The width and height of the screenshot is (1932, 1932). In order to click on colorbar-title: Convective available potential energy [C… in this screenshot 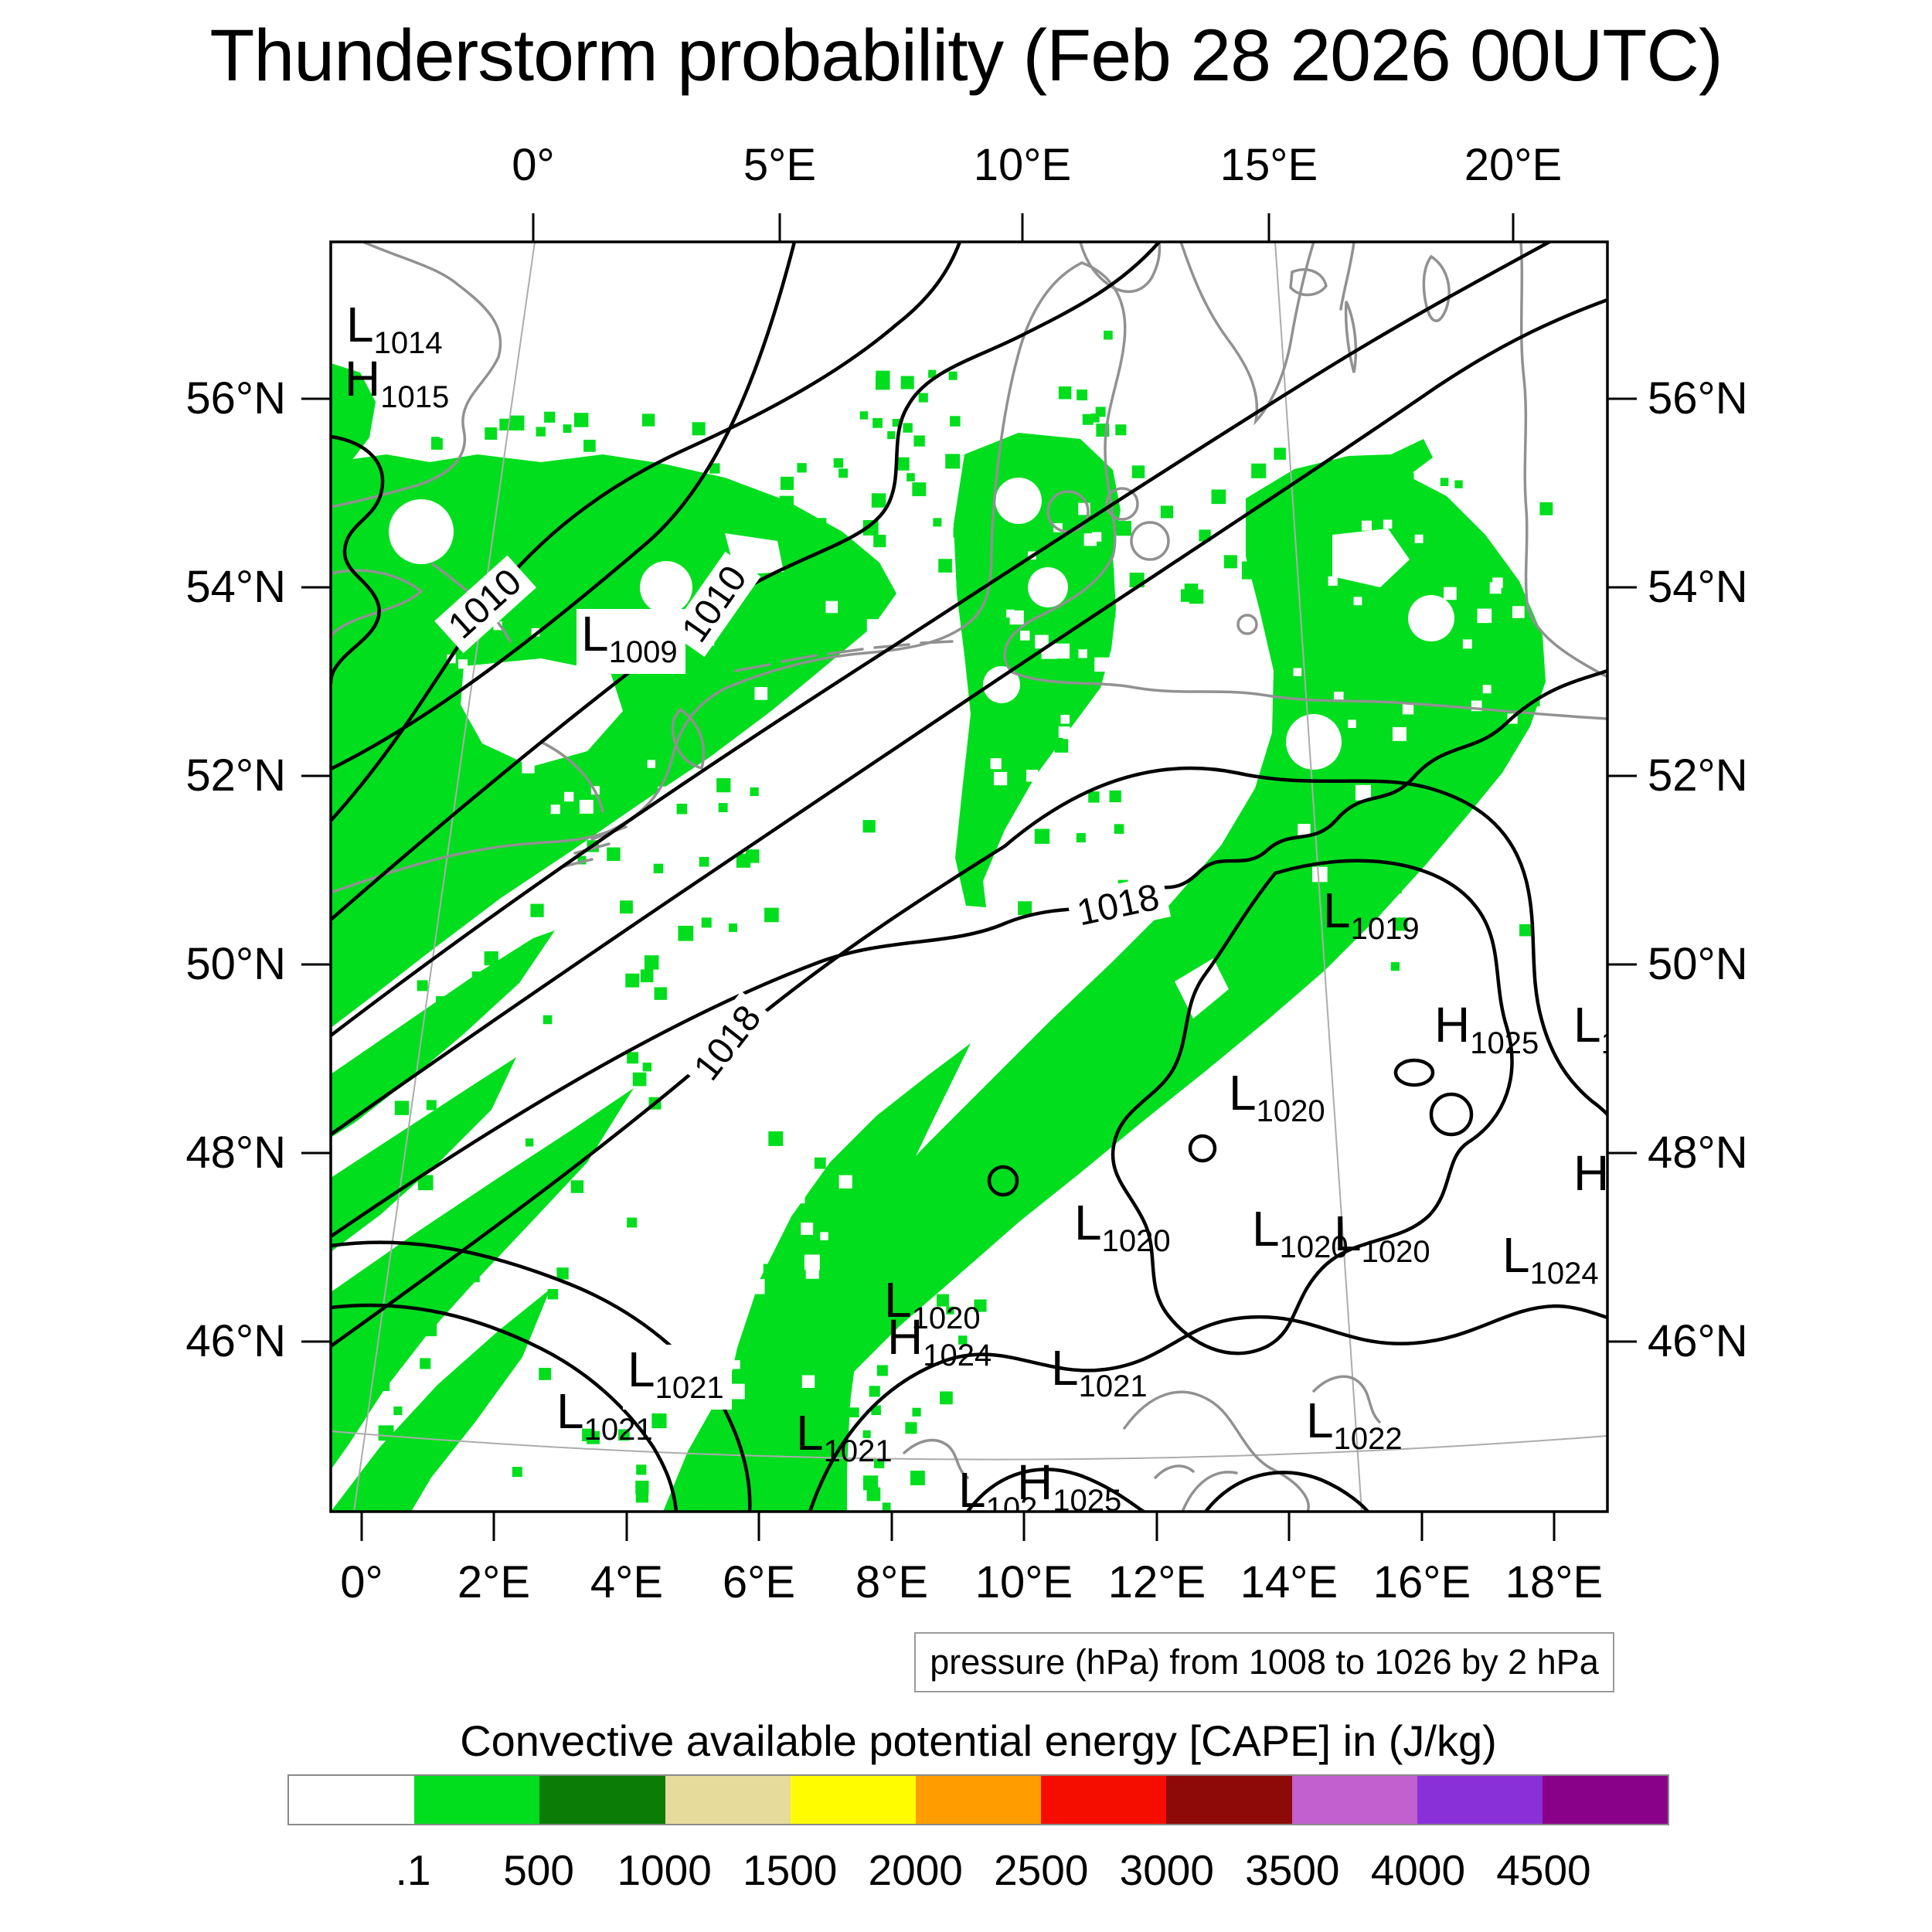, I will do `click(978, 1741)`.